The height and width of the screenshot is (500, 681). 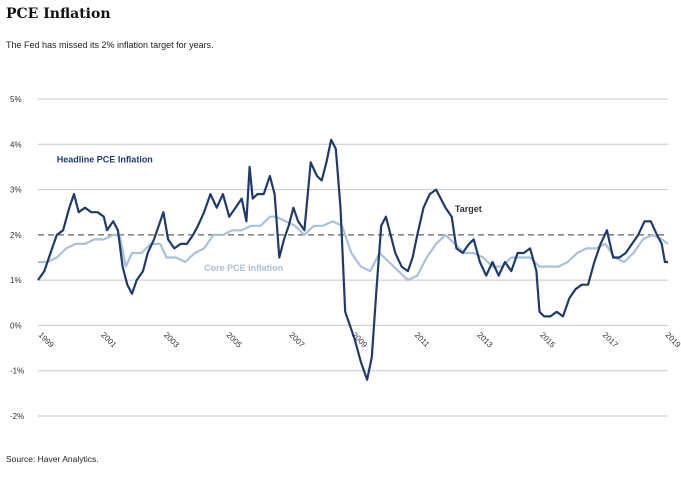 What do you see at coordinates (672, 339) in the screenshot?
I see `x-tick-label: 2019` at bounding box center [672, 339].